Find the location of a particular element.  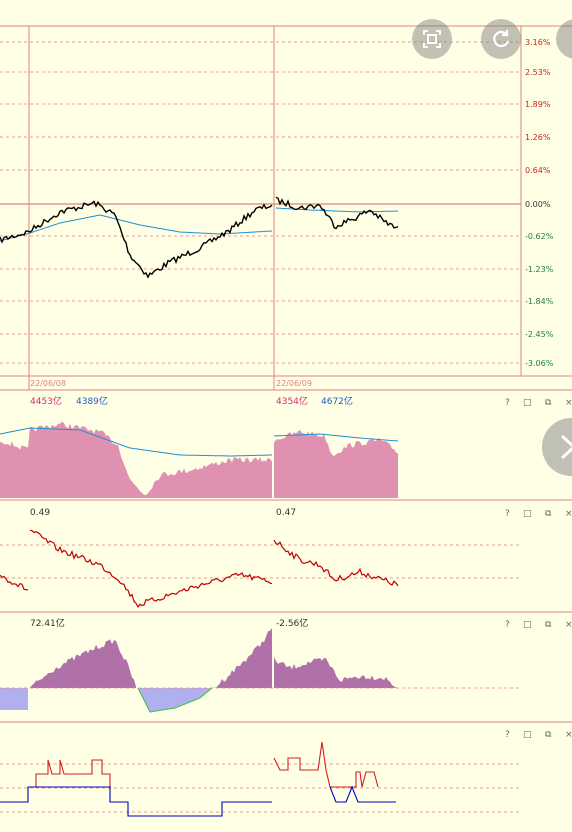

price-axis-label: 0.00% is located at coordinates (538, 204).